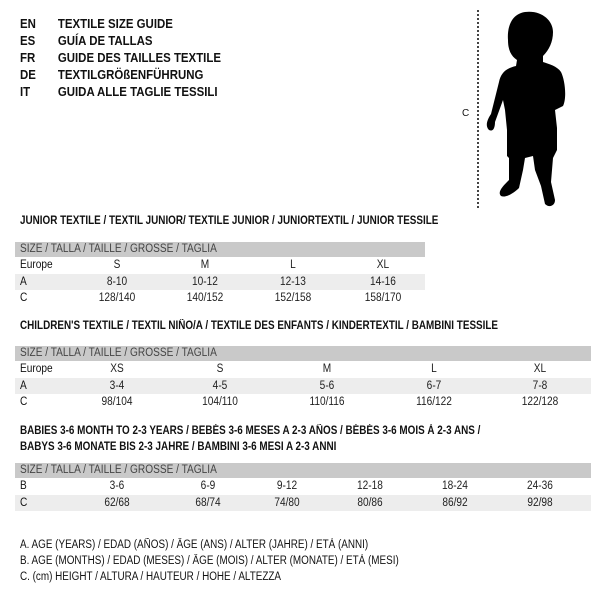 This screenshot has width=600, height=600. What do you see at coordinates (117, 298) in the screenshot?
I see `cell: 128/140` at bounding box center [117, 298].